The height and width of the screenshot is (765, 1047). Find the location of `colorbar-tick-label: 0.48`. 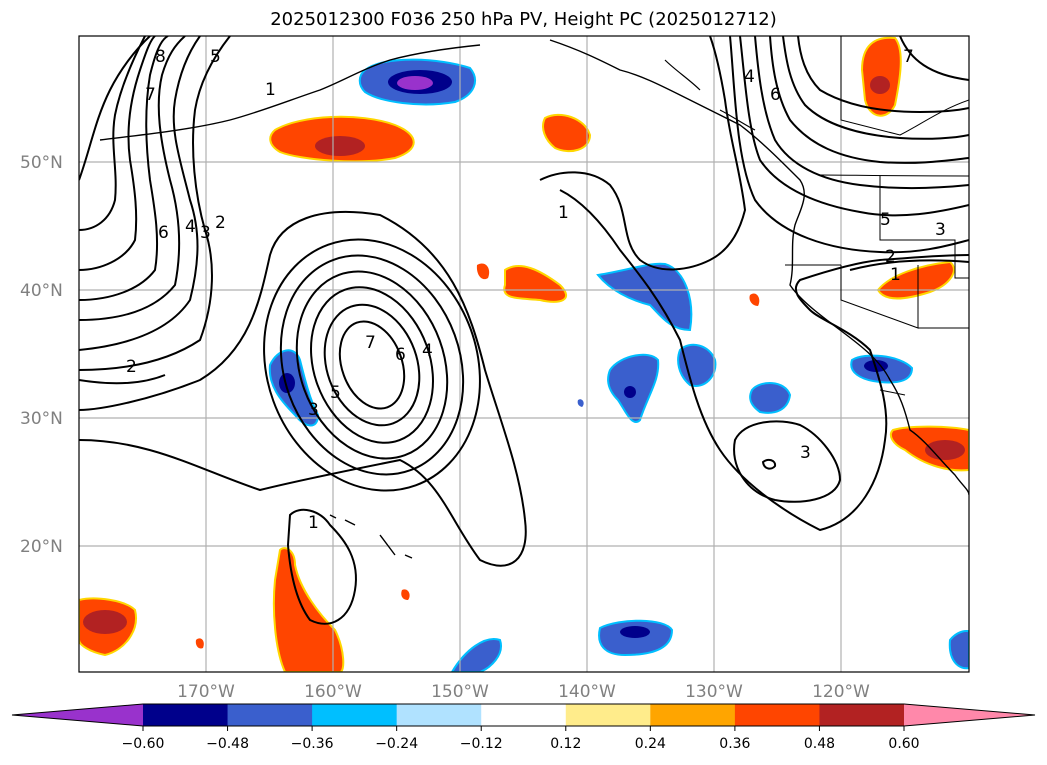

colorbar-tick-label: 0.48 is located at coordinates (819, 744).